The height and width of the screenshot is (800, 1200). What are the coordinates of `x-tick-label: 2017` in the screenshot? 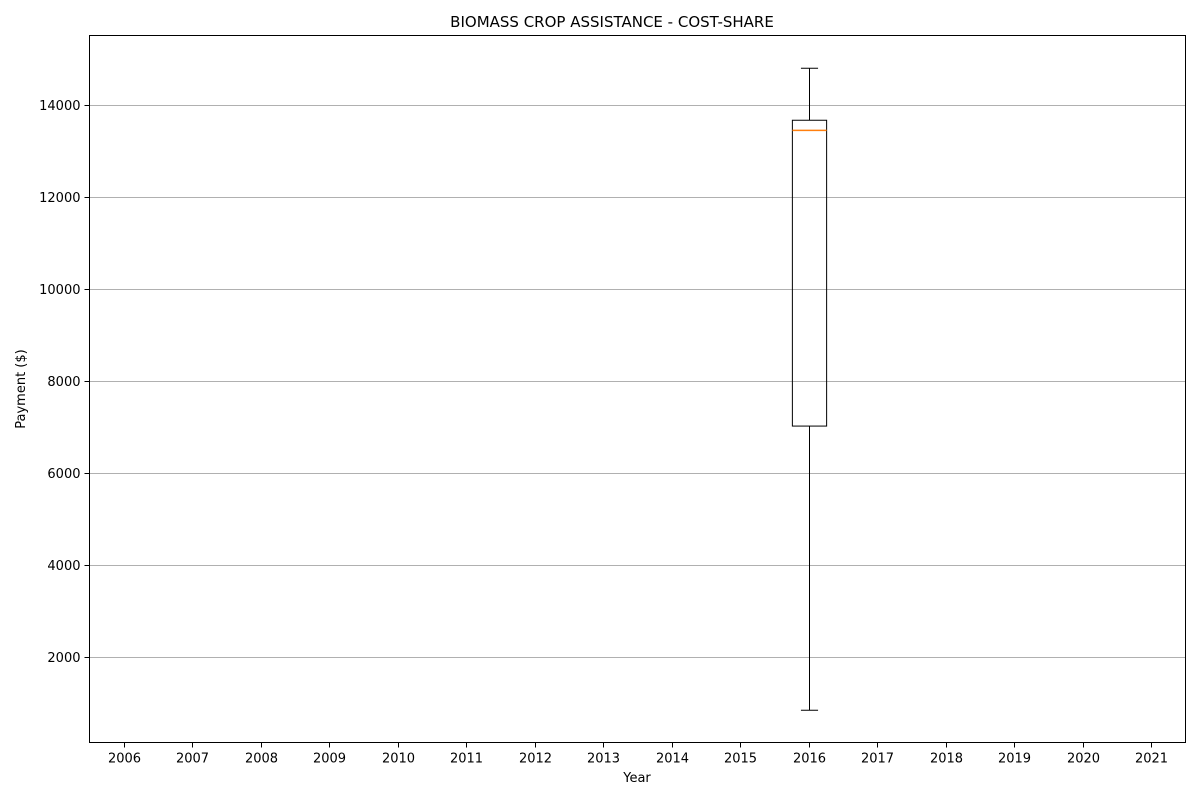 It's located at (877, 759).